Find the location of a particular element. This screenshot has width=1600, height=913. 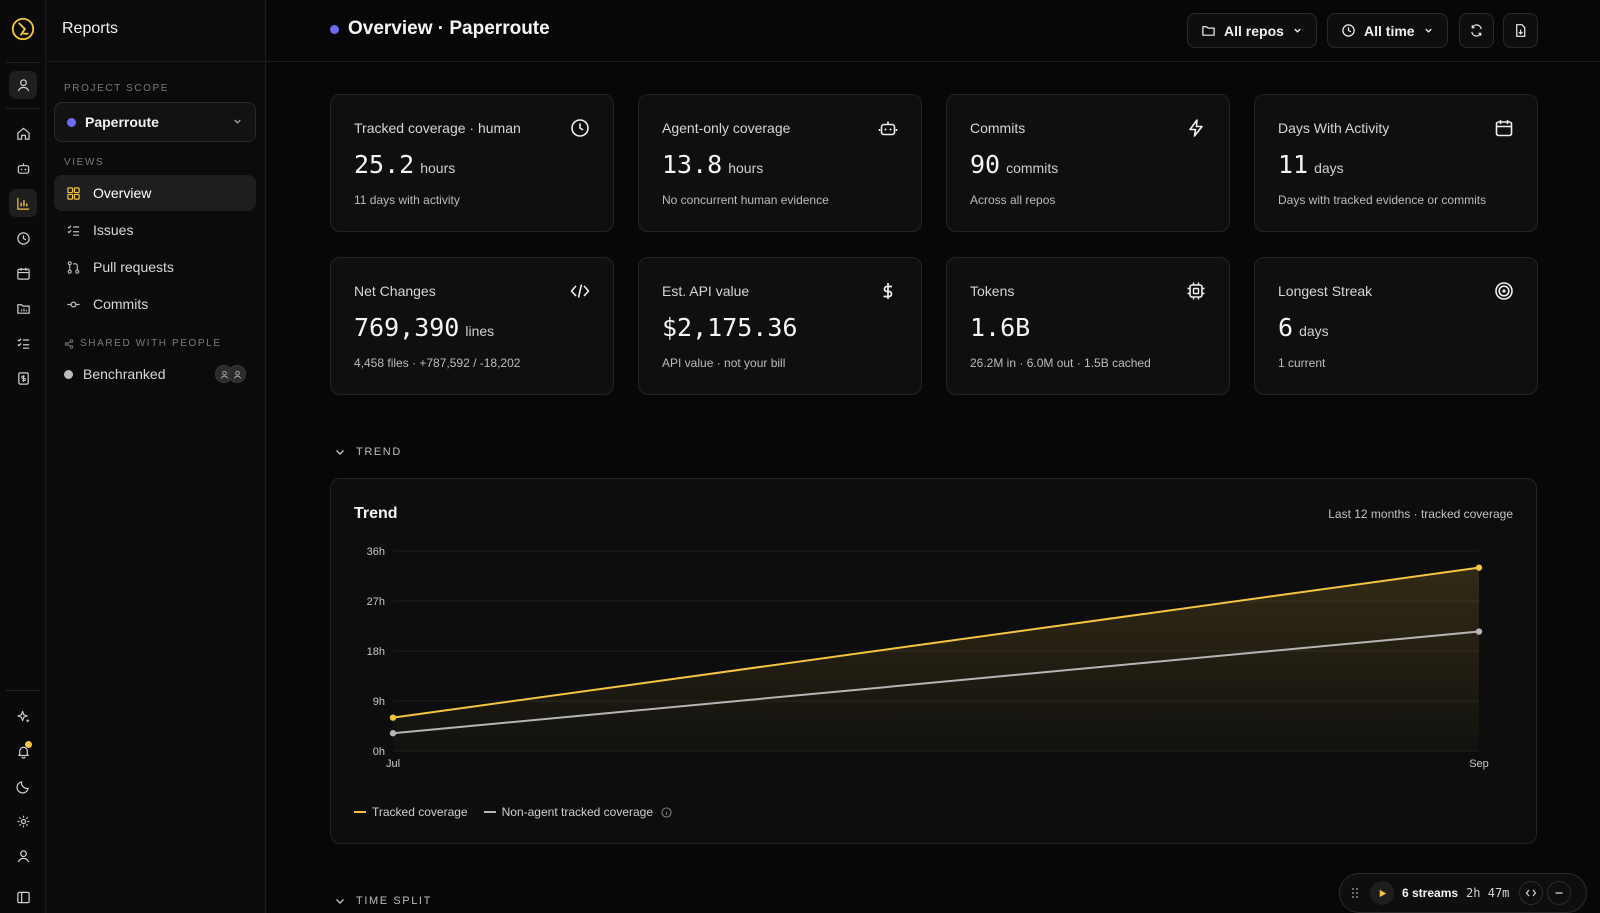

export-button is located at coordinates (1520, 30).